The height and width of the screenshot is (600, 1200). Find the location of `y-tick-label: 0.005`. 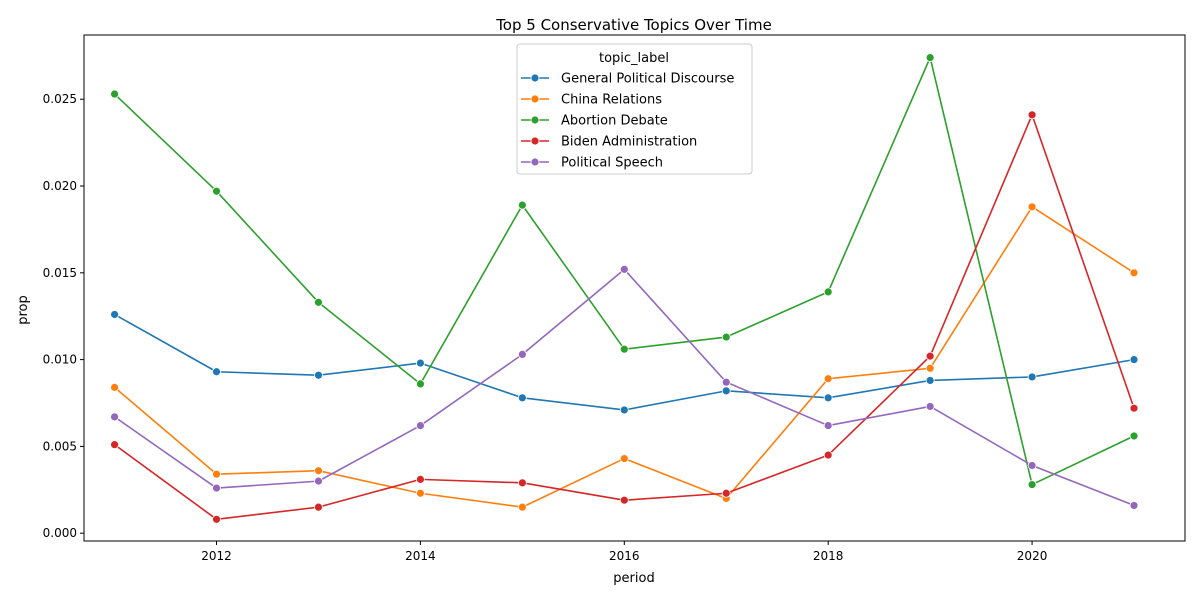

y-tick-label: 0.005 is located at coordinates (60, 446).